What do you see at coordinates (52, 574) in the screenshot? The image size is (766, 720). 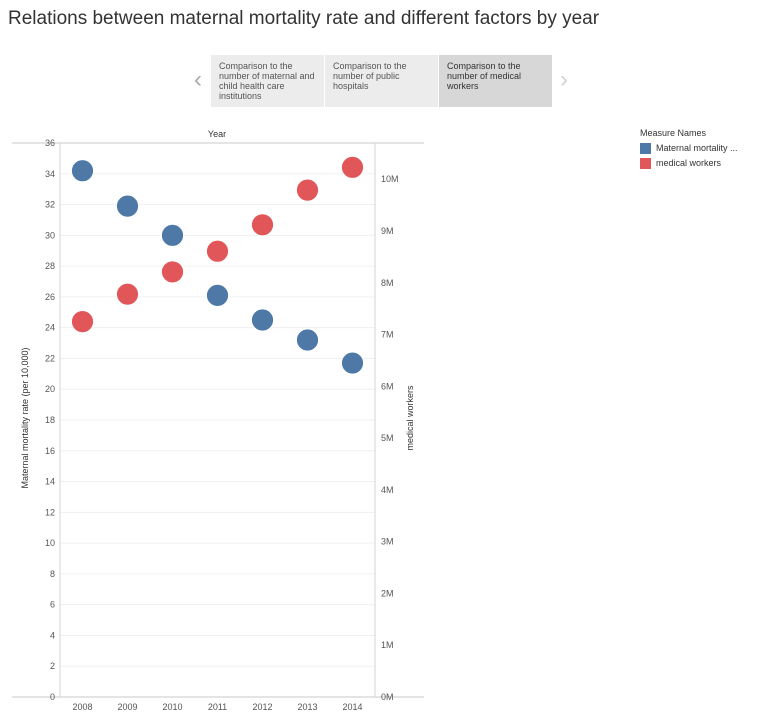 I see `left-tick-label: 8` at bounding box center [52, 574].